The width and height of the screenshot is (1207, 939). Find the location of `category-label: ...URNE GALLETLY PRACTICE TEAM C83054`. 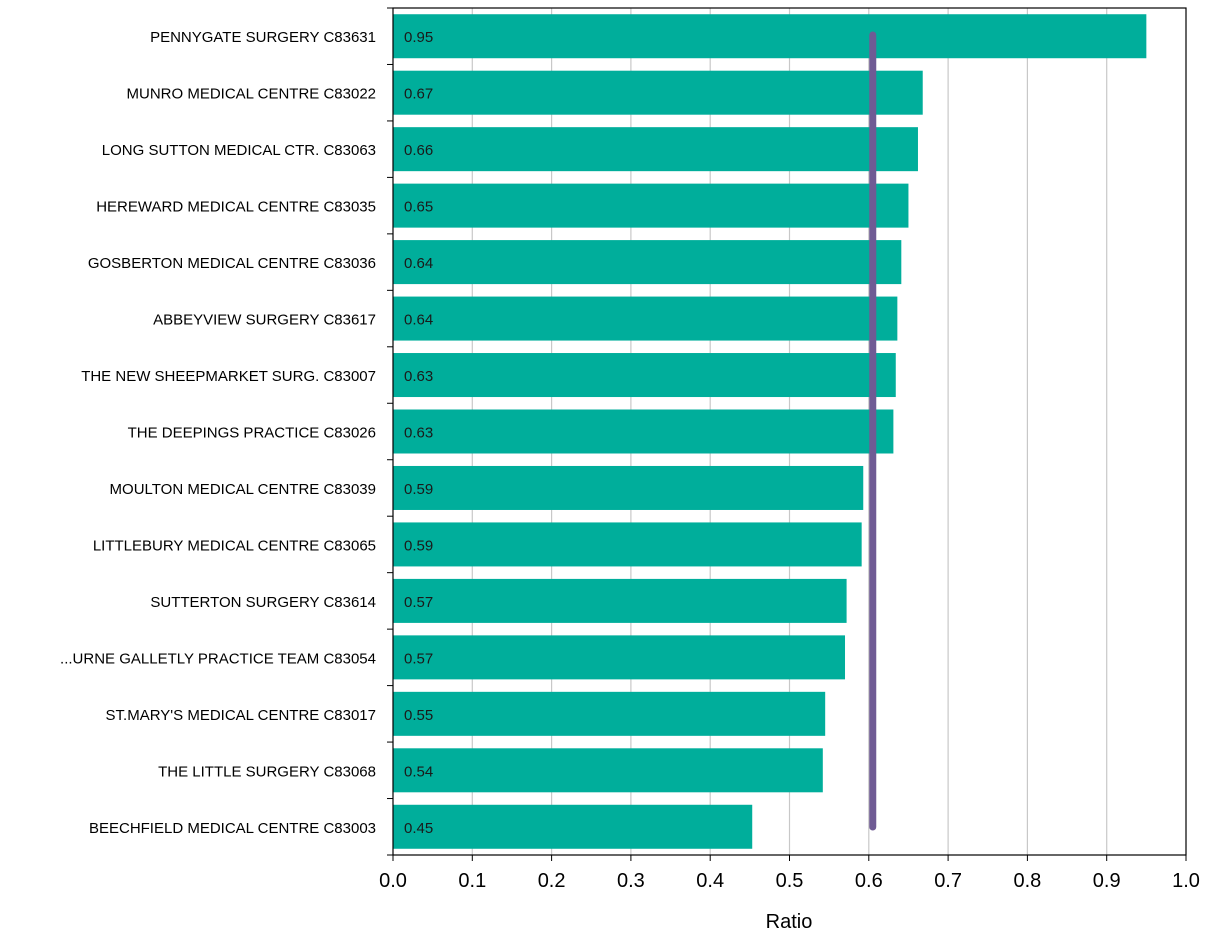

category-label: ...URNE GALLETLY PRACTICE TEAM C83054 is located at coordinates (218, 658).